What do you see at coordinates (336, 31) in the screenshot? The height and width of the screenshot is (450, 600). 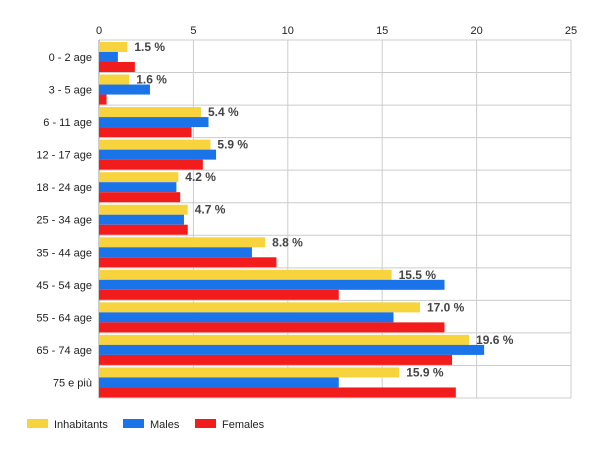 I see `x-axis-ticks: 0 5 10 15 20 25` at bounding box center [336, 31].